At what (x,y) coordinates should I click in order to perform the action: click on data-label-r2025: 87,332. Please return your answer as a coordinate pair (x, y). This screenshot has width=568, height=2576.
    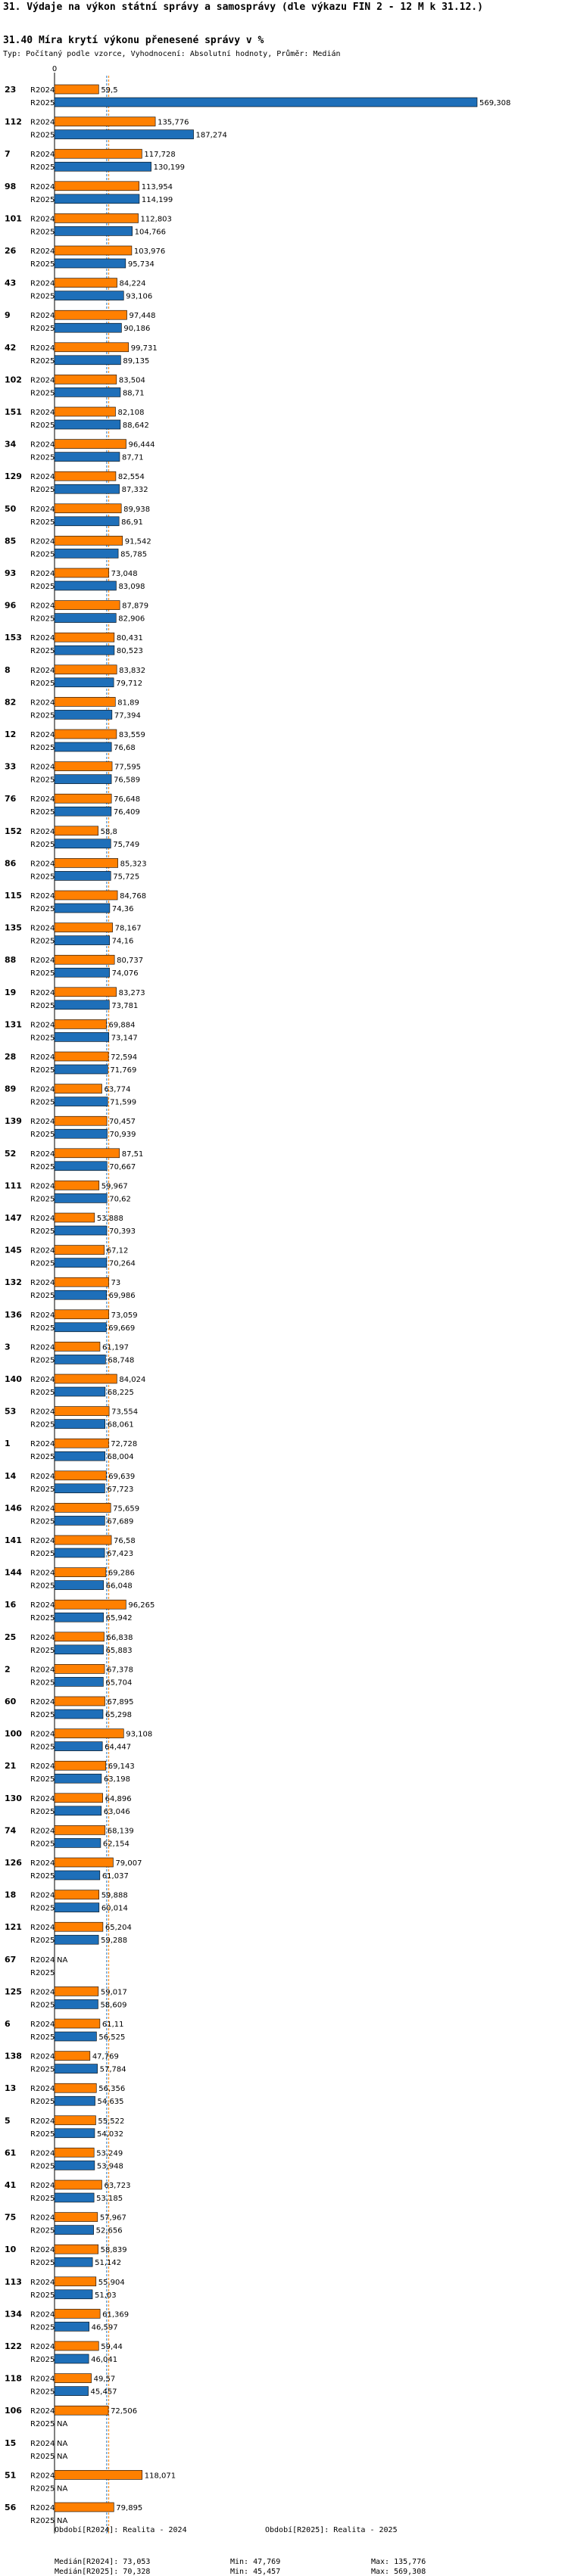
    Looking at the image, I should click on (135, 490).